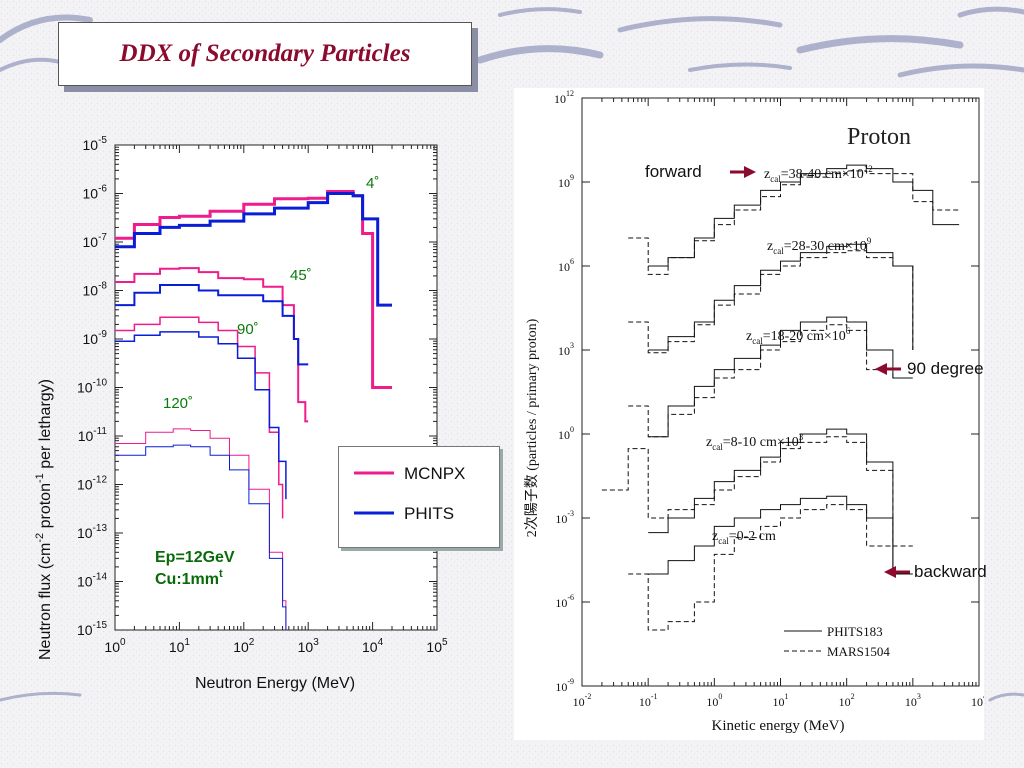 The image size is (1024, 768). I want to click on backward-label: backward, so click(950, 571).